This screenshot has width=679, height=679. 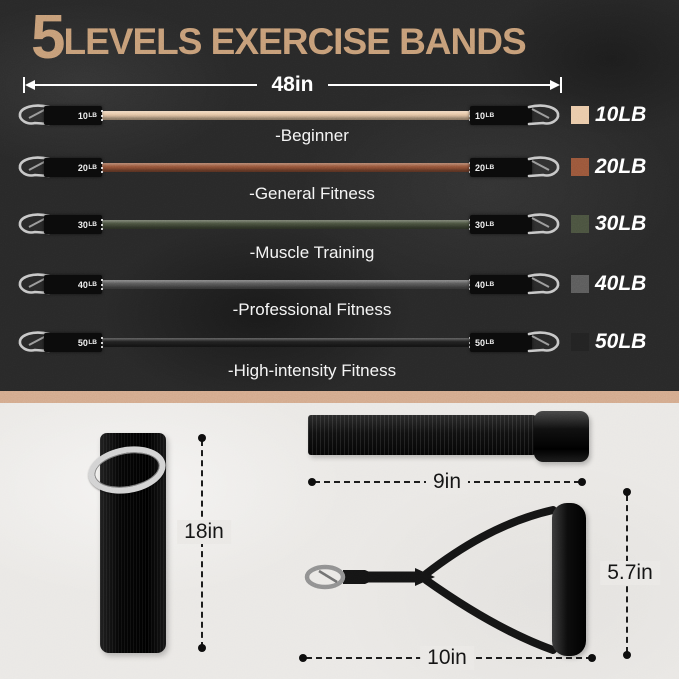 I want to click on ankle-strap-dimension-line, so click(x=202, y=544).